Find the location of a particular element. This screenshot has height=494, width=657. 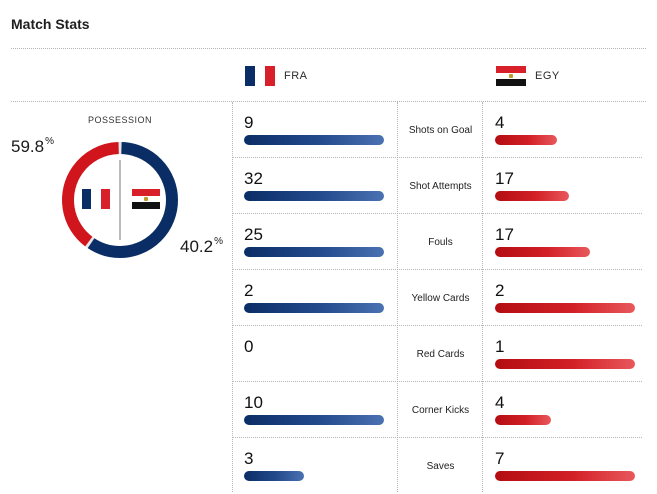

home-stat-value: 2 is located at coordinates (249, 290).